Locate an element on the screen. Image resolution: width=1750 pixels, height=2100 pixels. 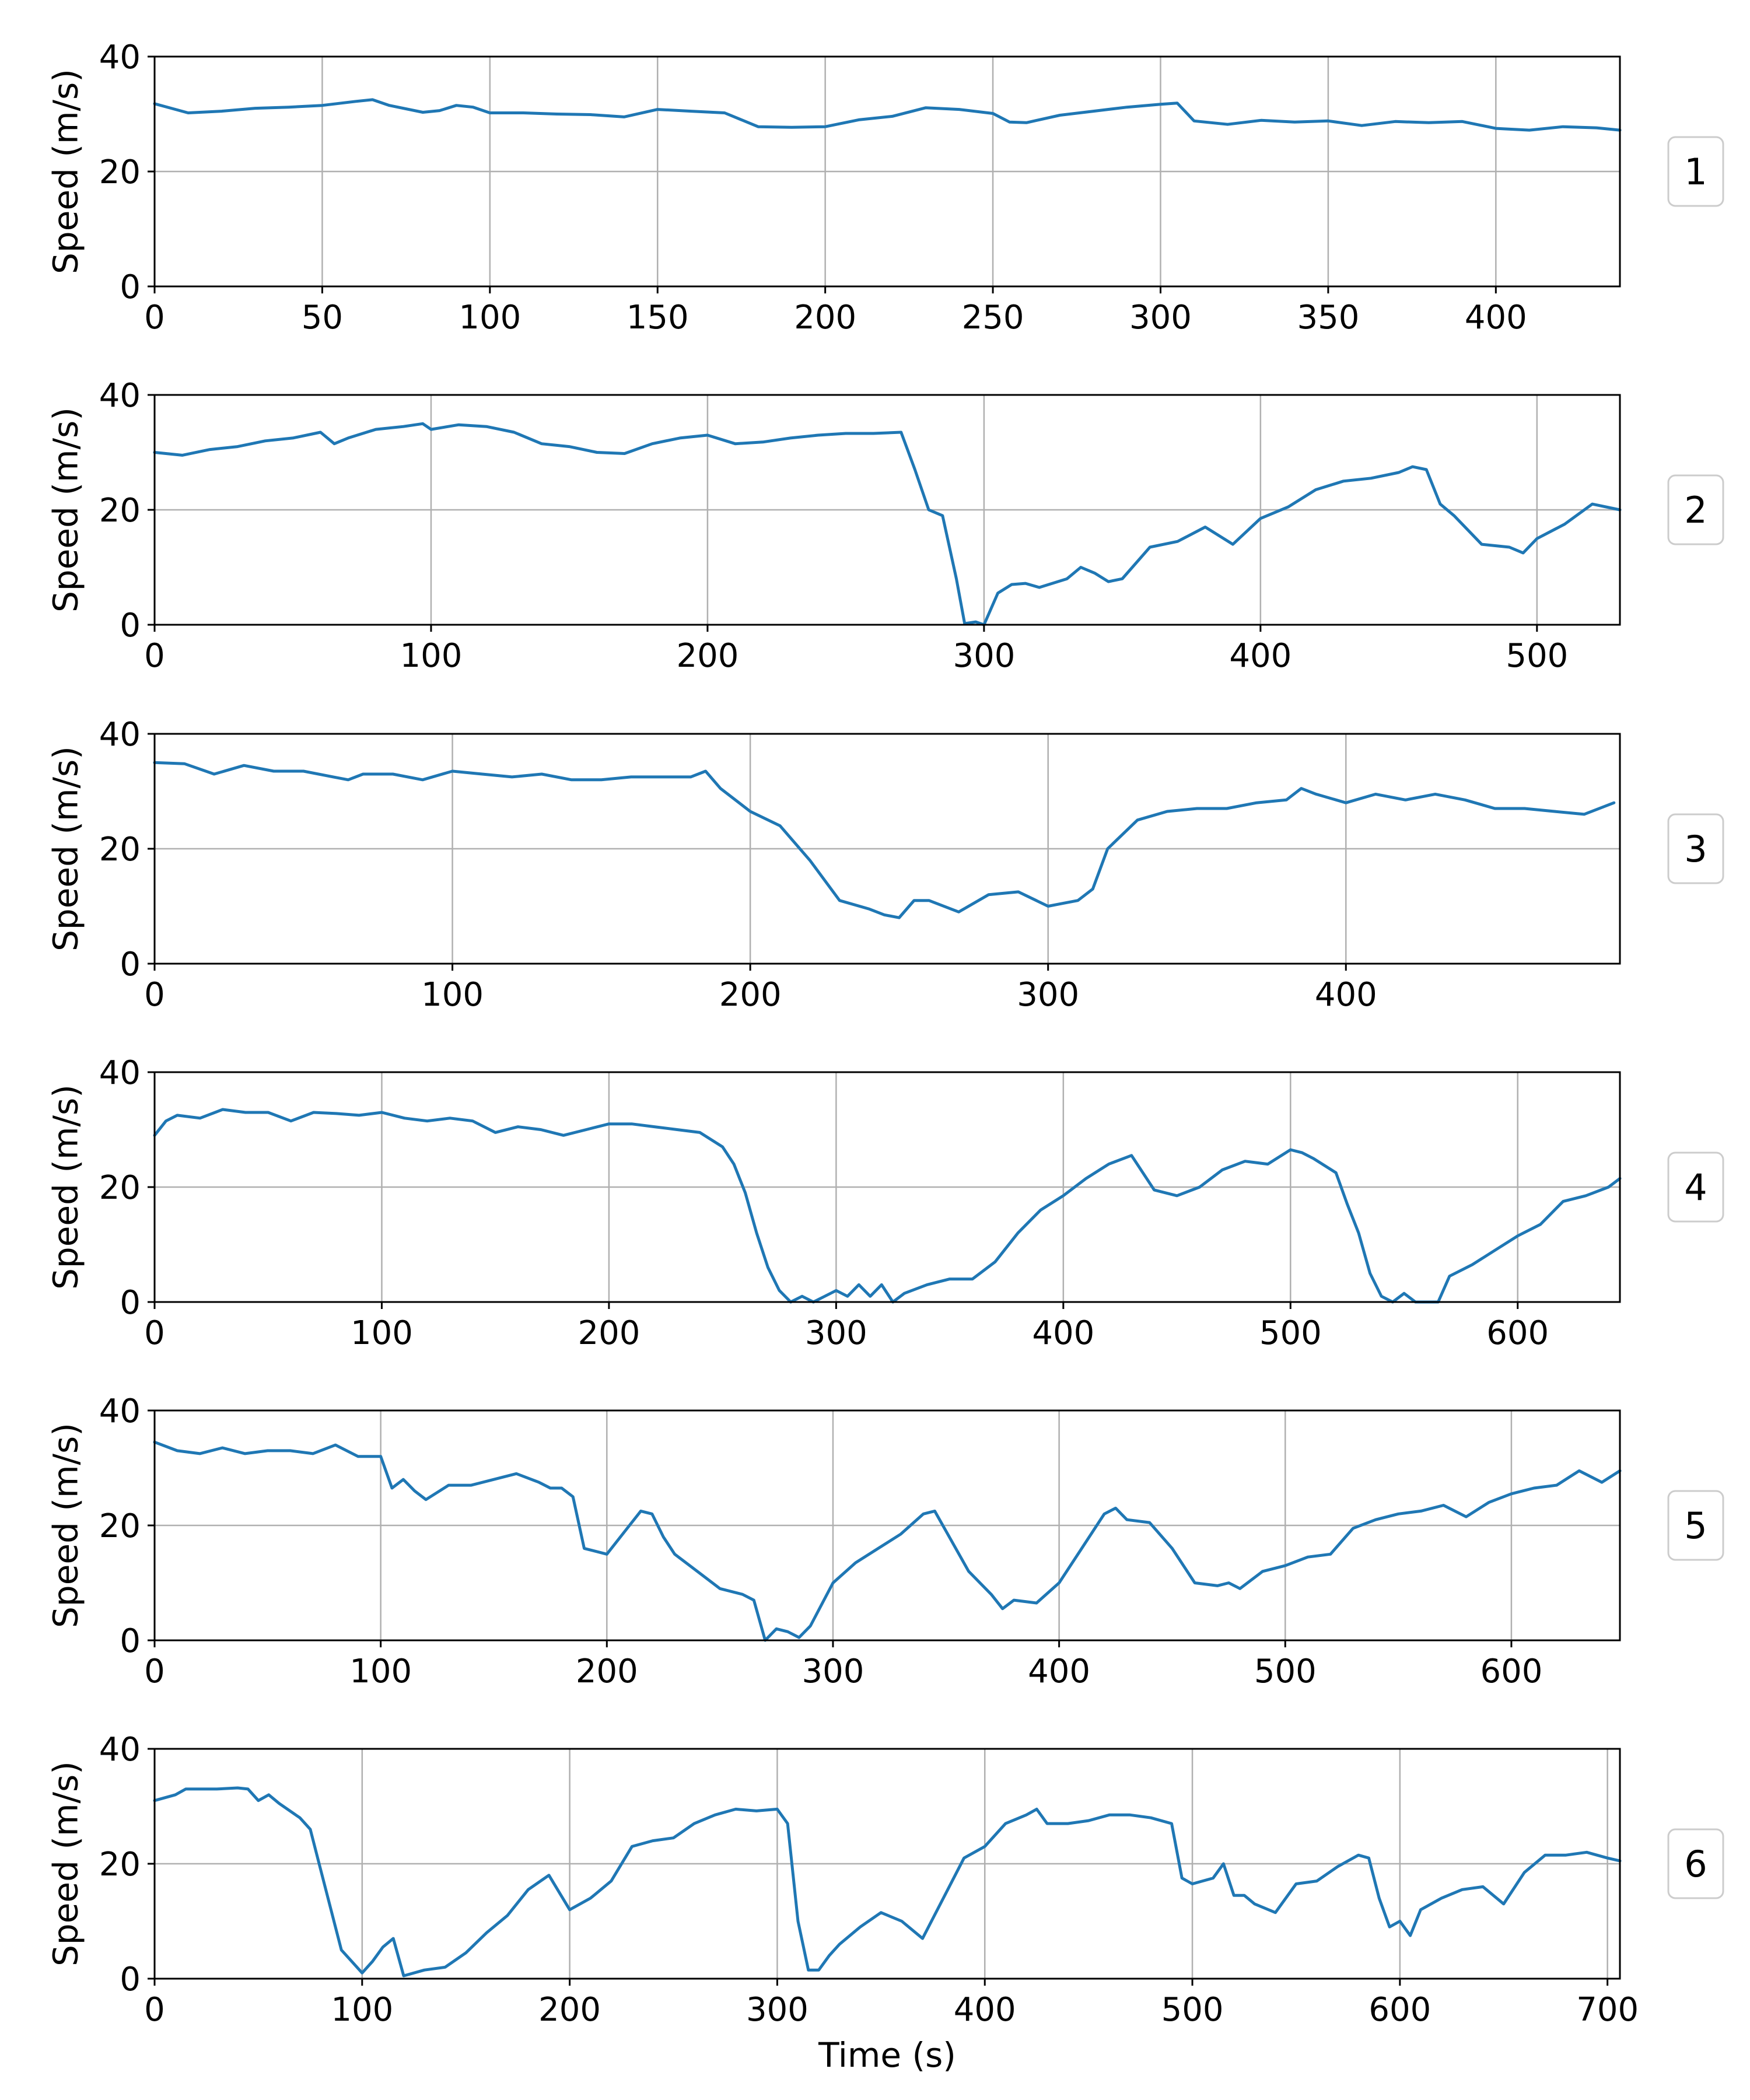
subplot-5: 0 100 200 300 400 500 600 0 20 40 Speed (m/s) 5 is located at coordinates (885, 1541).